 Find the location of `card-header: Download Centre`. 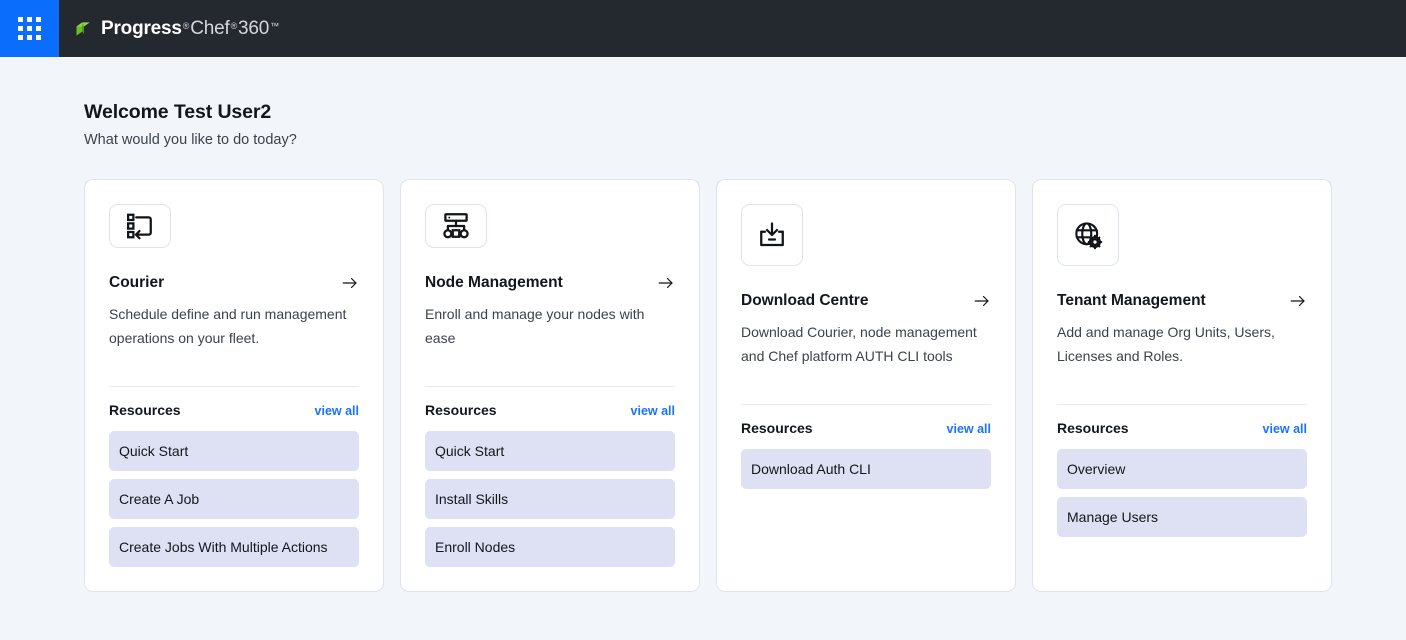

card-header: Download Centre is located at coordinates (866, 301).